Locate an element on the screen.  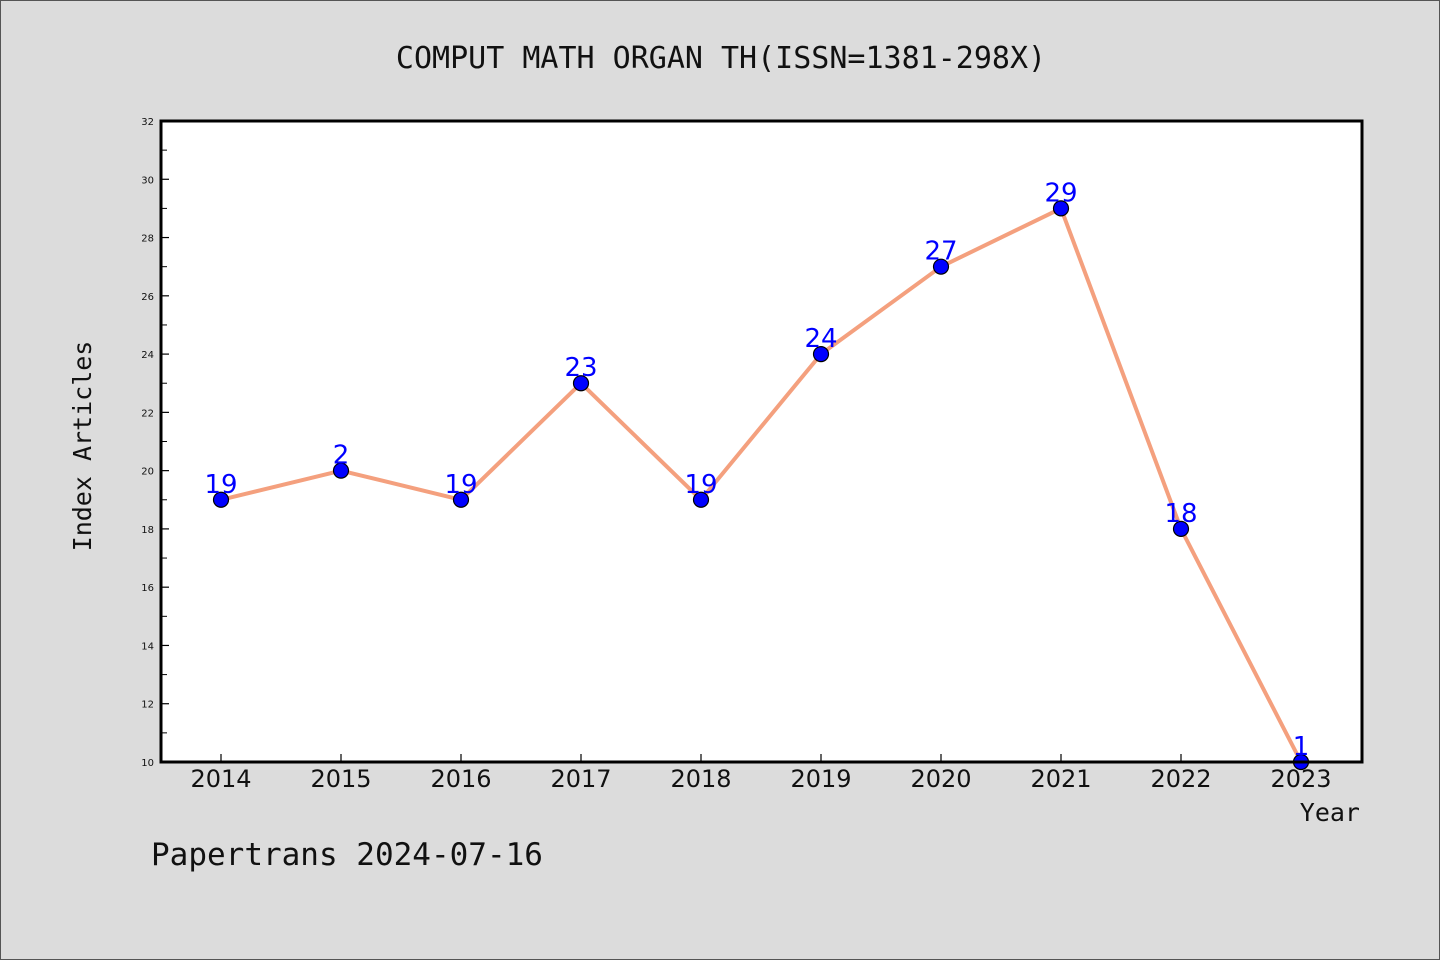
y-tick-label: 32 is located at coordinates (147, 122).